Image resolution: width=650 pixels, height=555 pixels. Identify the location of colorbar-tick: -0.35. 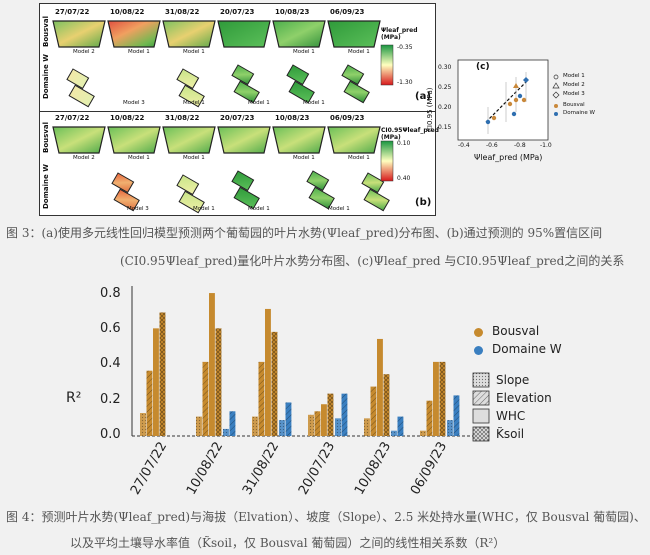
(405, 47).